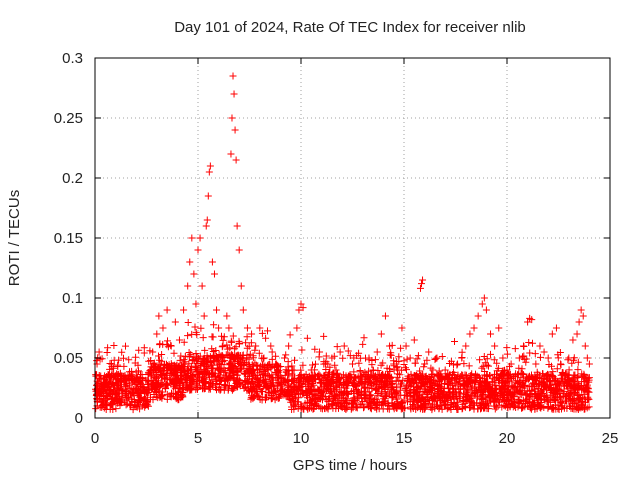  Describe the element at coordinates (95, 438) in the screenshot. I see `x-tick-label: 0` at that location.